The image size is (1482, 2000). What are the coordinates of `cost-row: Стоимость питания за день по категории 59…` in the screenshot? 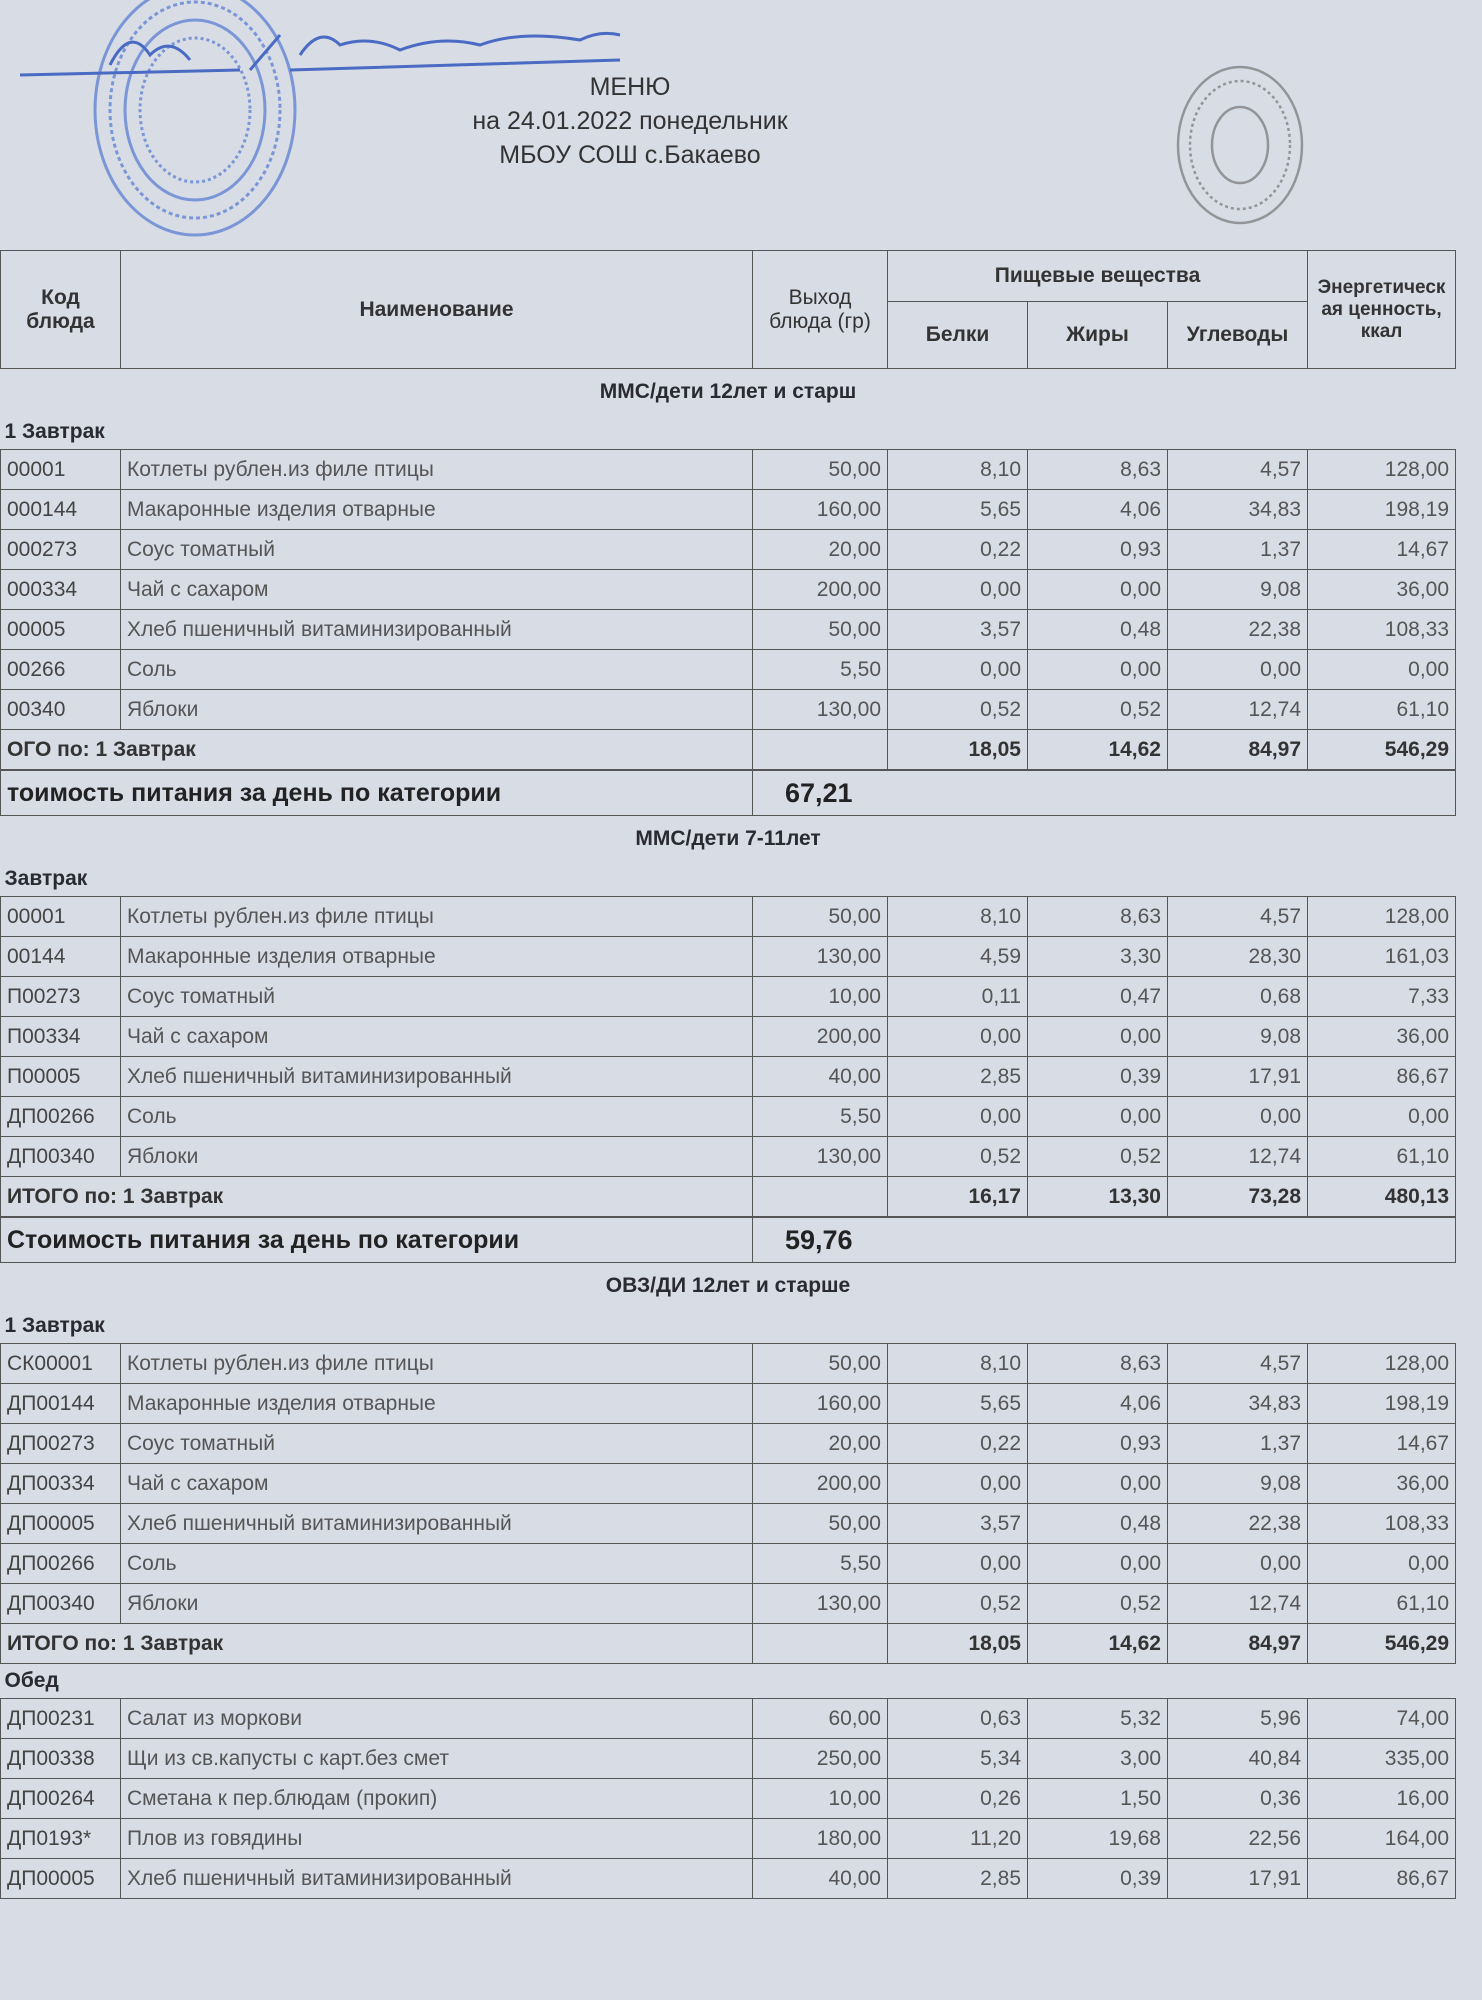 It's located at (728, 1239).